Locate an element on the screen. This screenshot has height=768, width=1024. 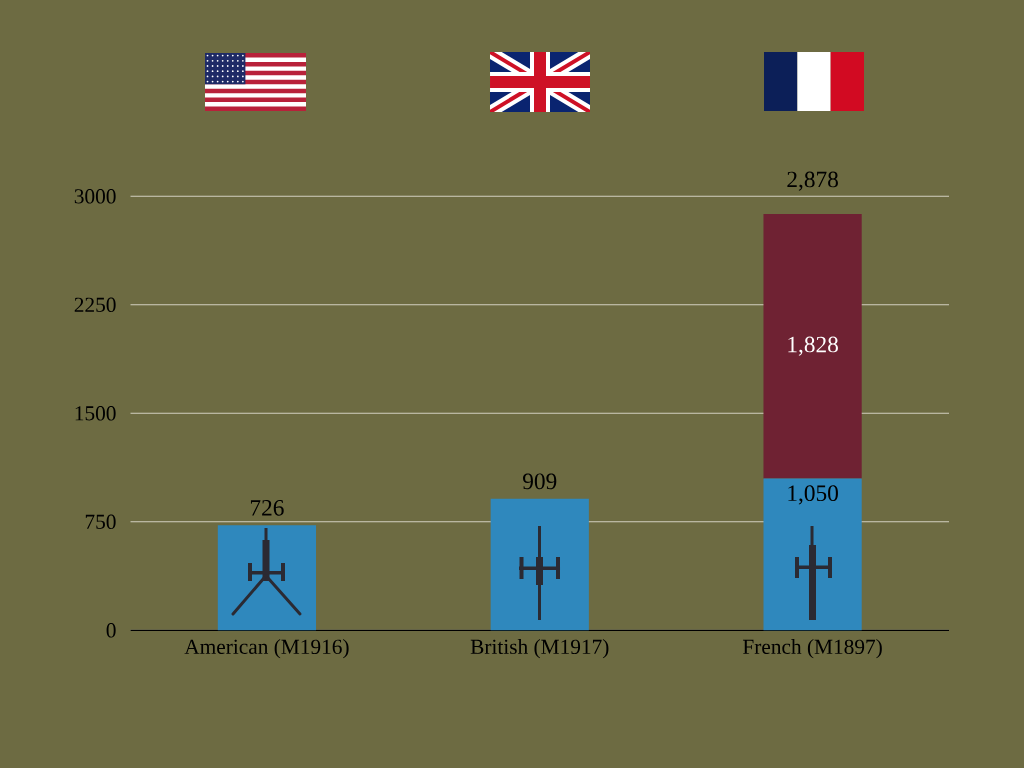
x-tick-label: French (M1897) is located at coordinates (812, 649).